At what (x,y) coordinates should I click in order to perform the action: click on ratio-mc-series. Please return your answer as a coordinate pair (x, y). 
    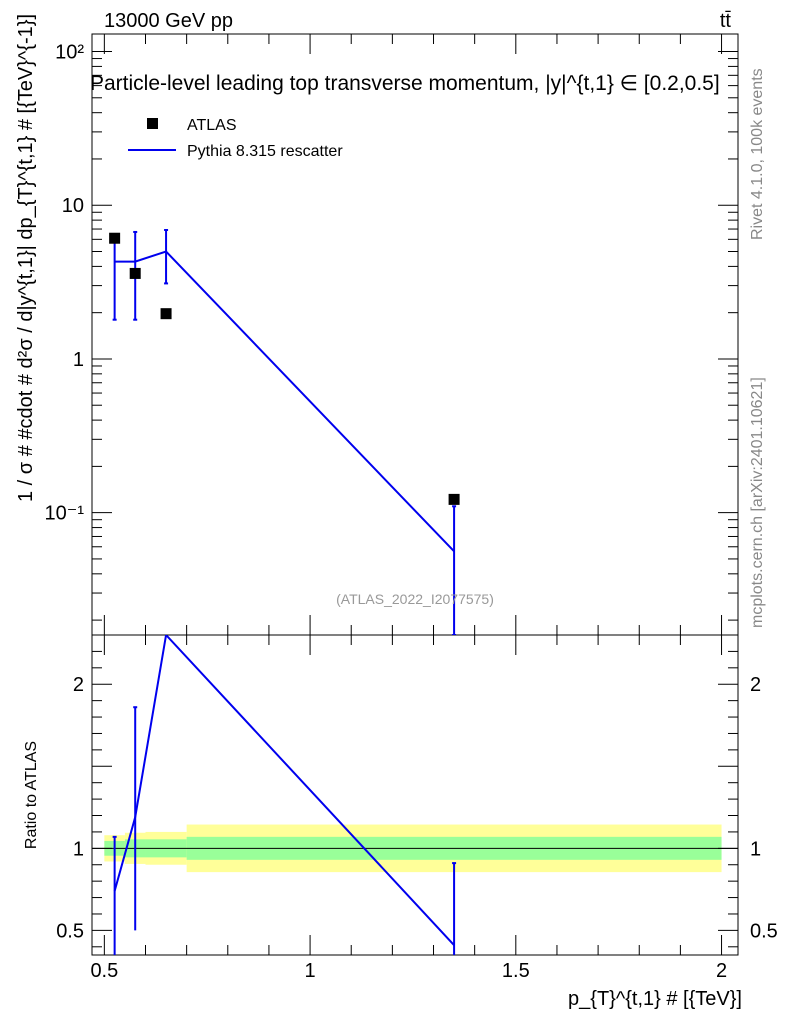
    Looking at the image, I should click on (284, 795).